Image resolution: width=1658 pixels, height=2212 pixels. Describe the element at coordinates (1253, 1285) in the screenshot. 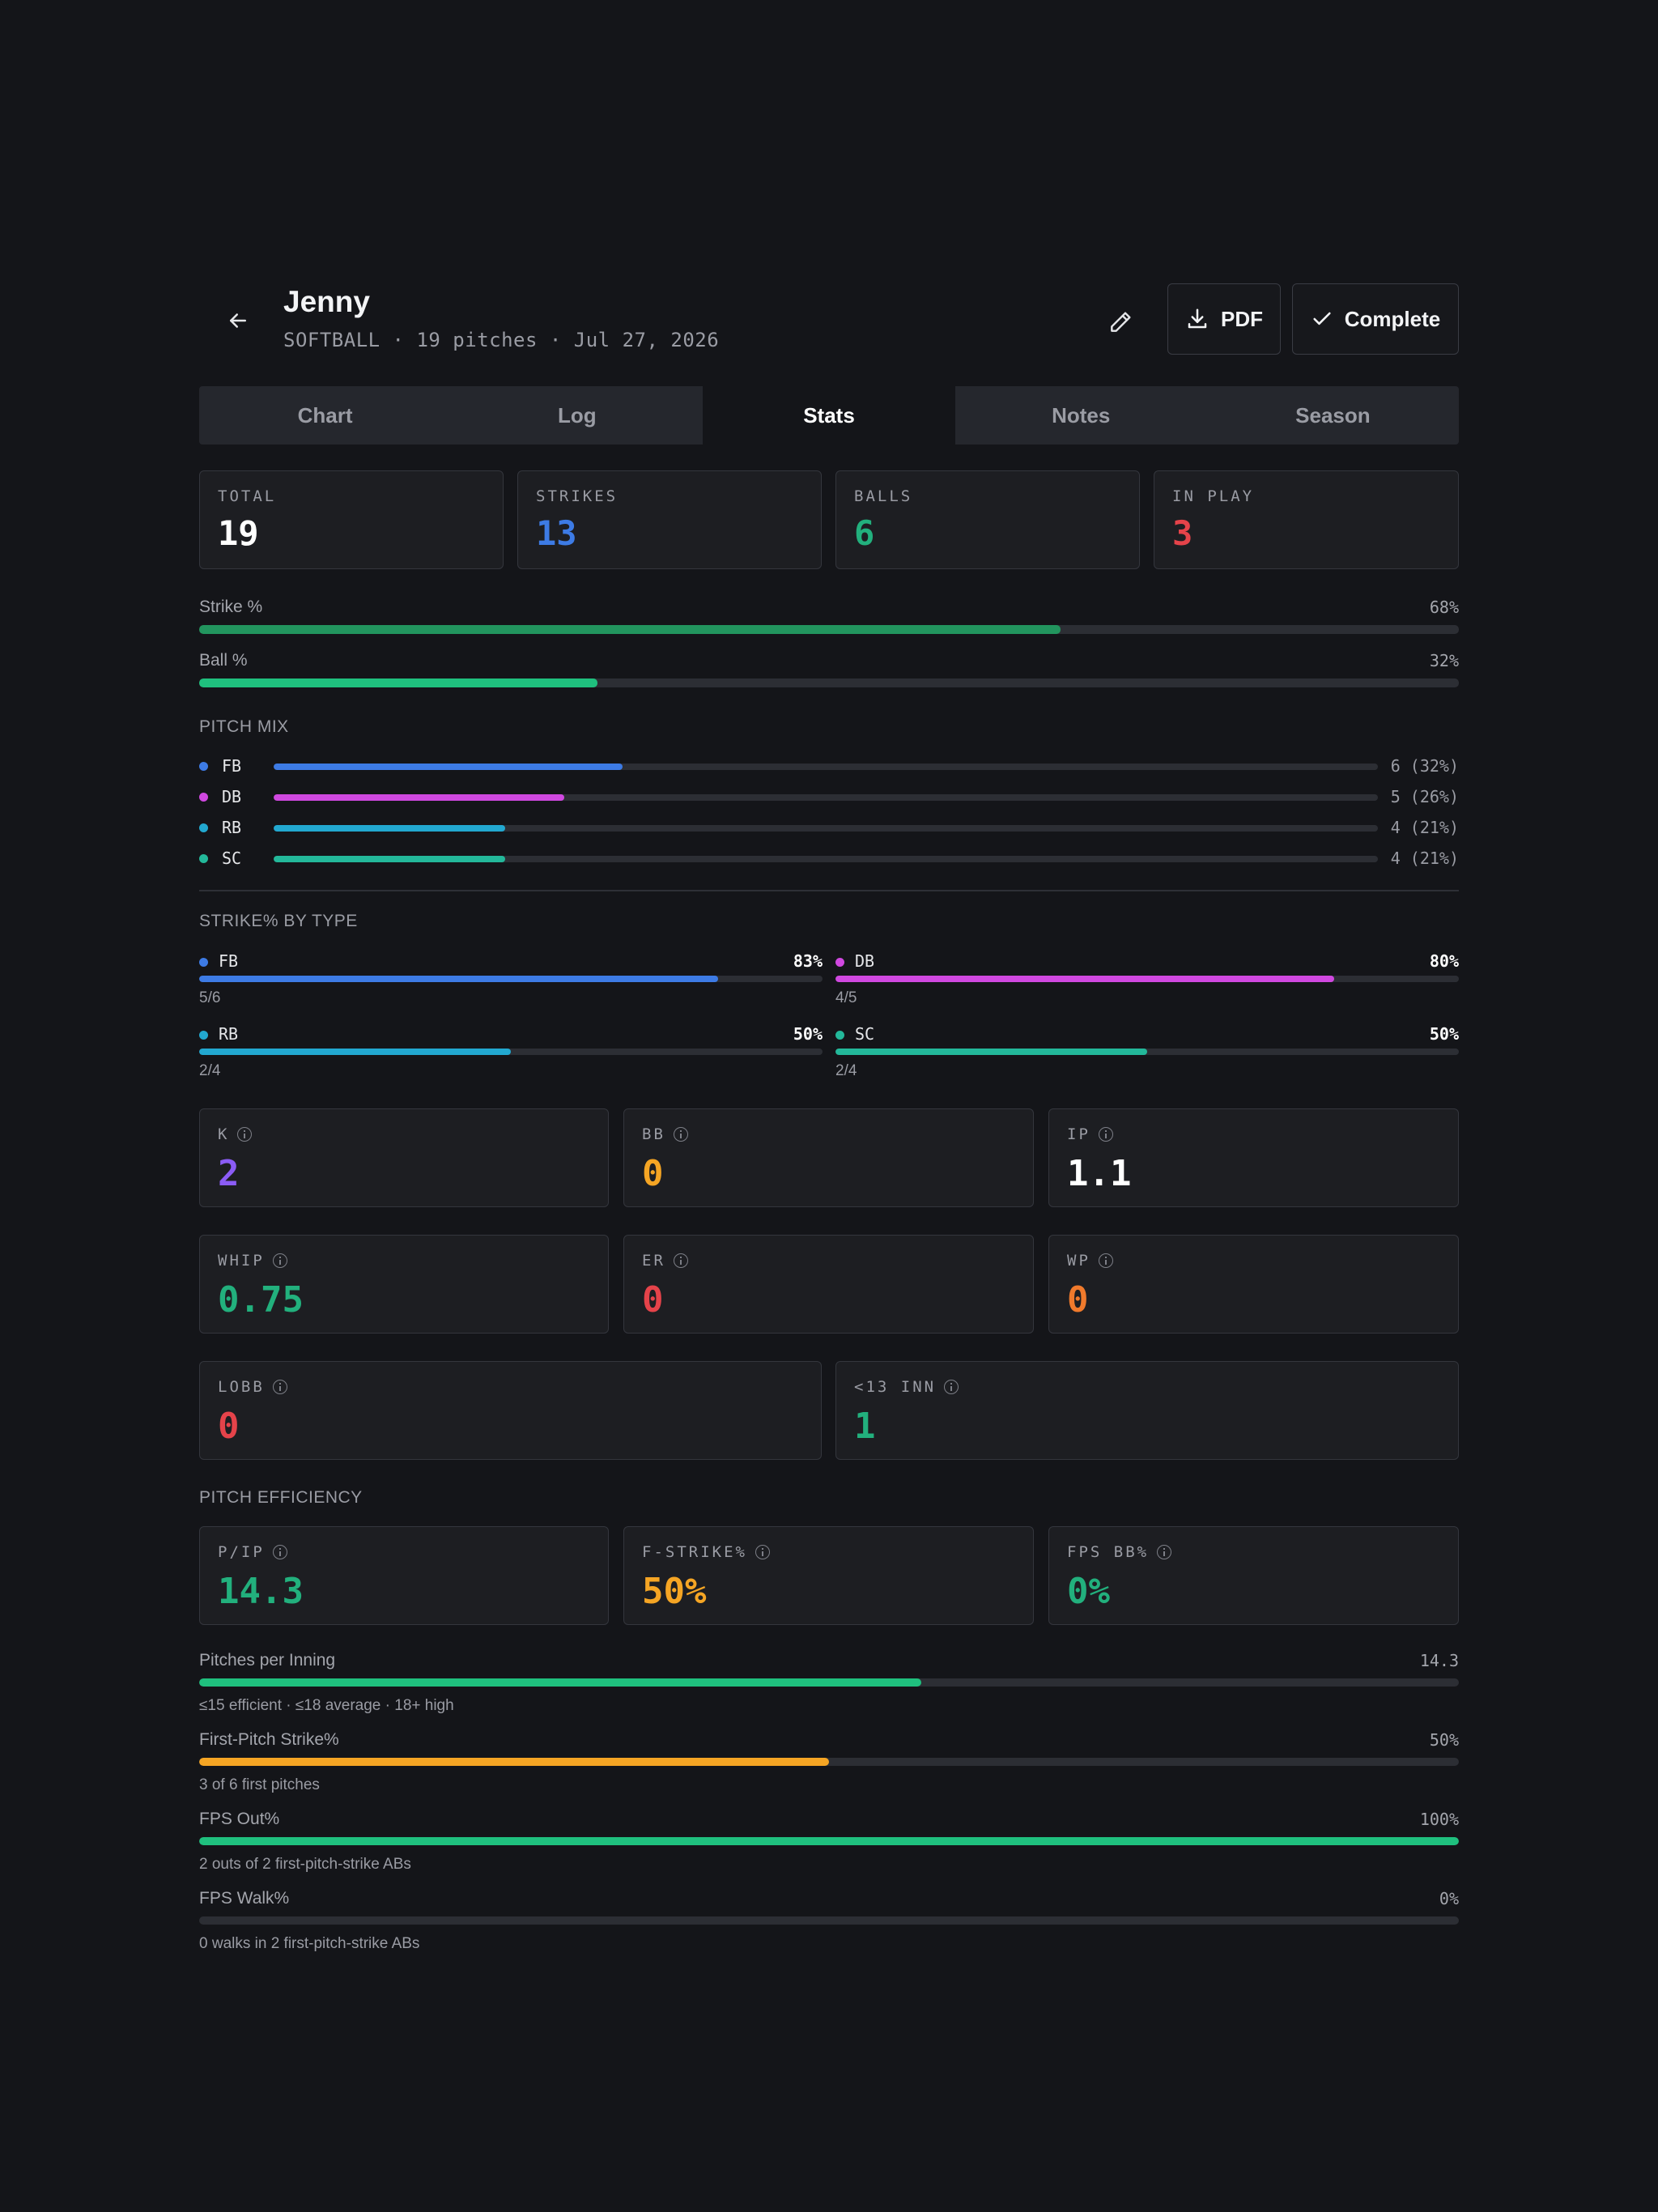

I see `wp-card: WP 0` at that location.